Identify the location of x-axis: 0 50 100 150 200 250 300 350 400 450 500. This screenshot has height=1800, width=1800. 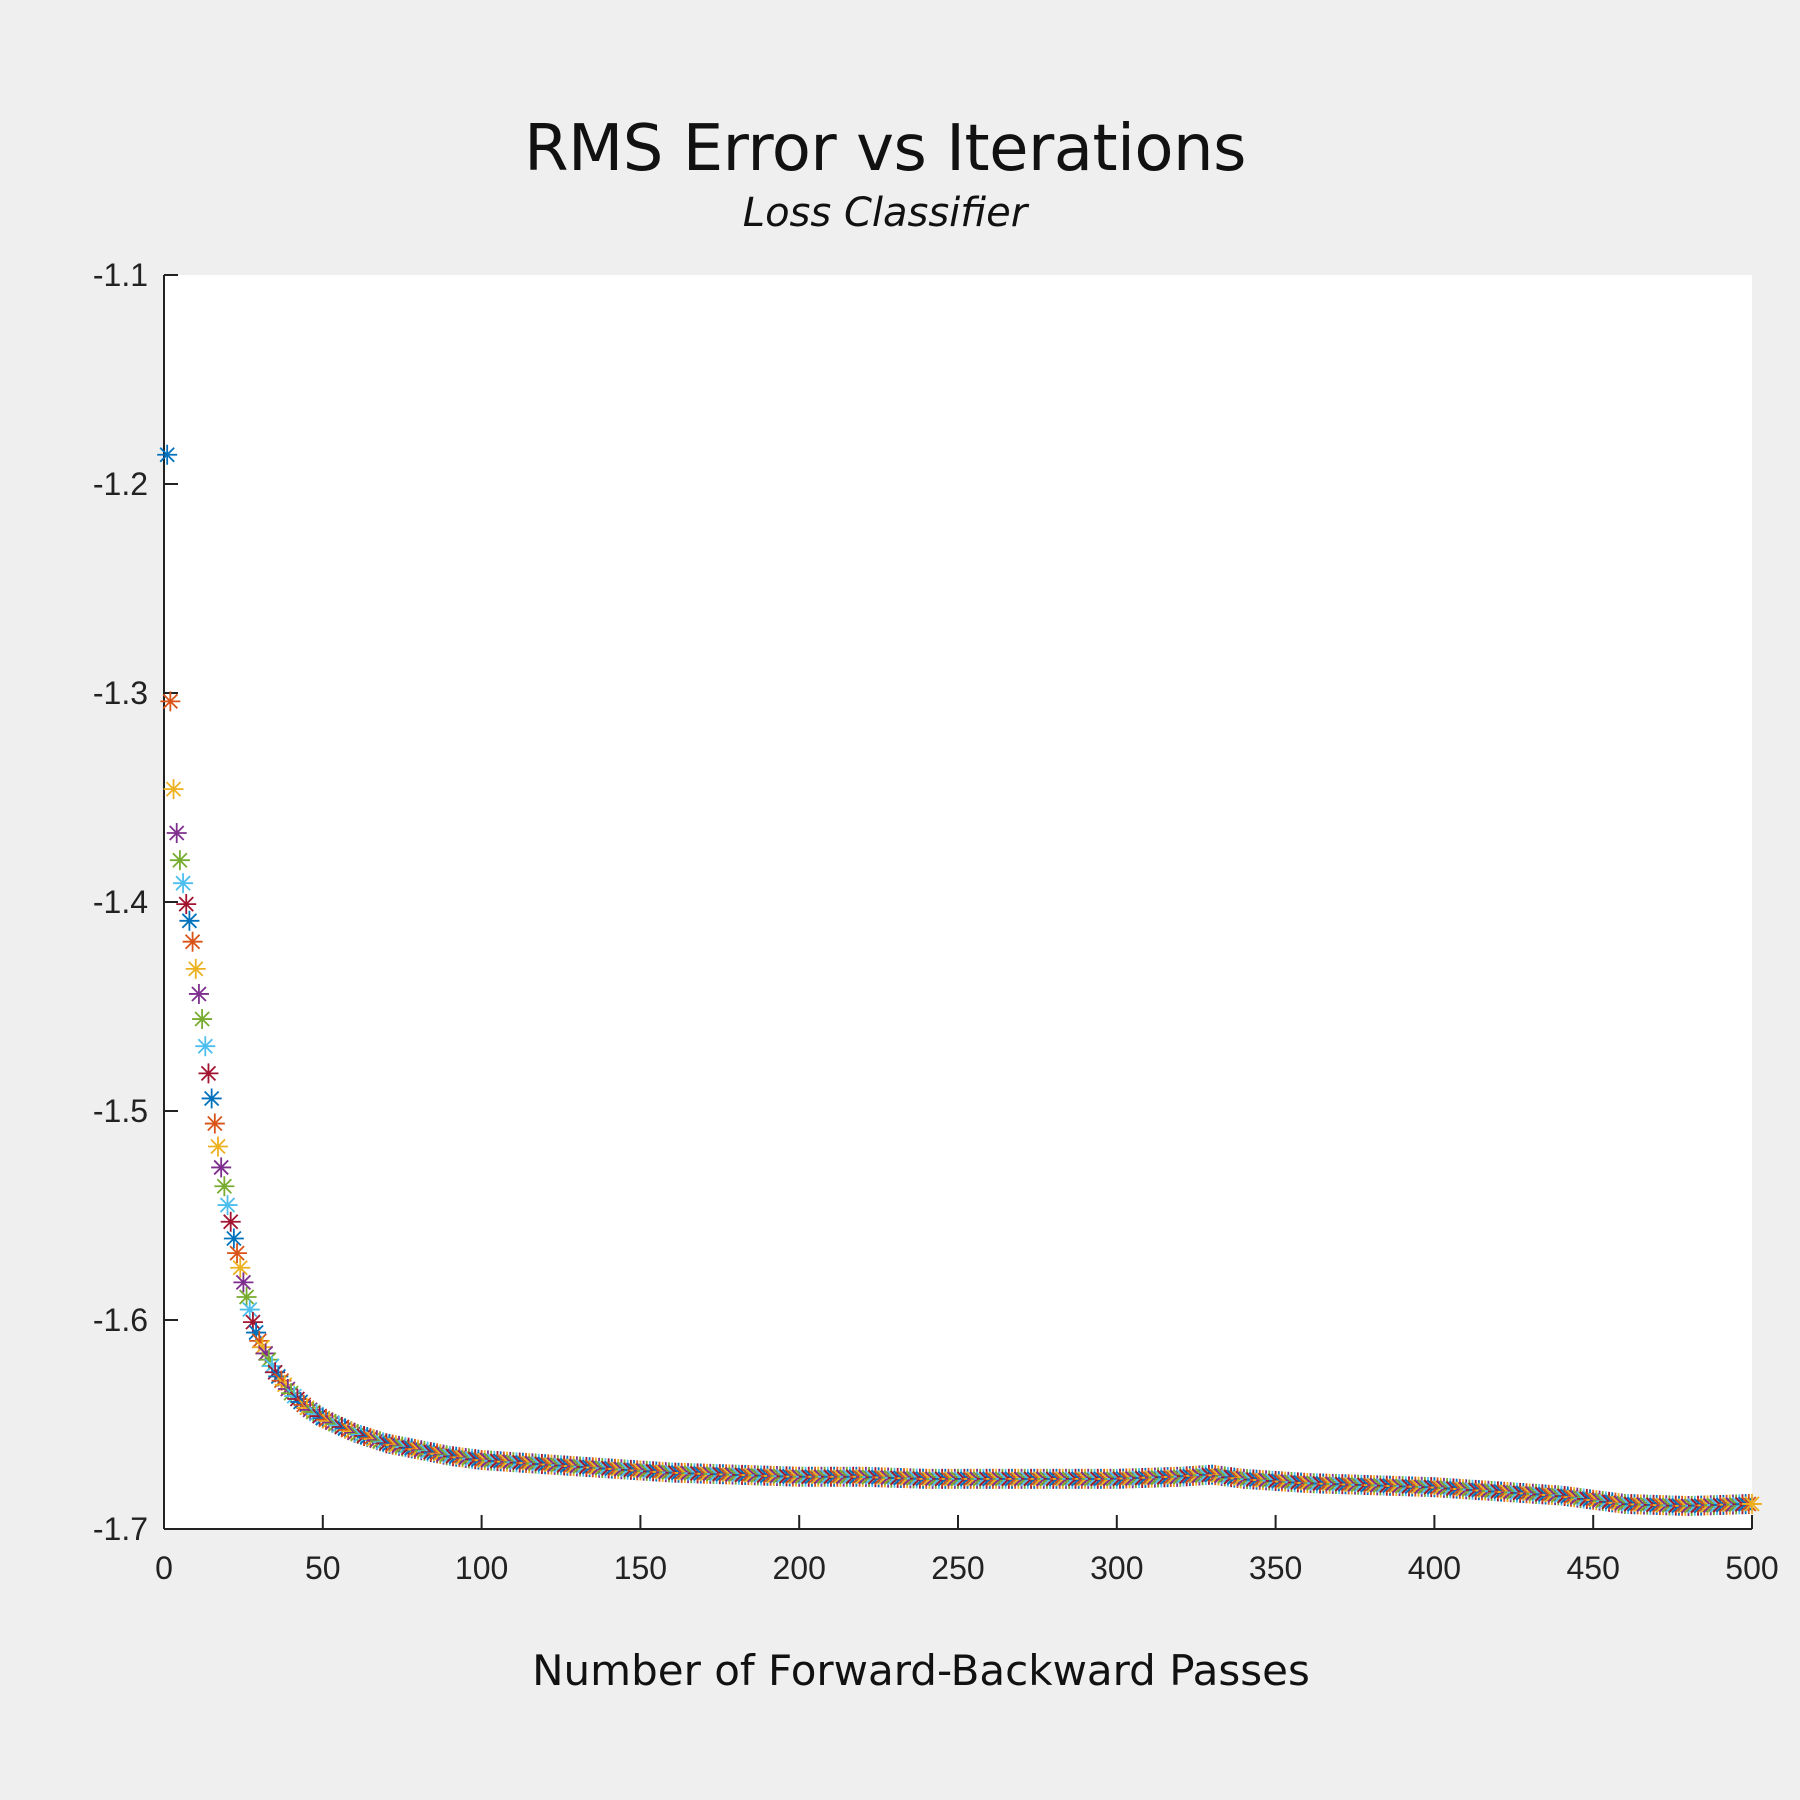
(967, 1550).